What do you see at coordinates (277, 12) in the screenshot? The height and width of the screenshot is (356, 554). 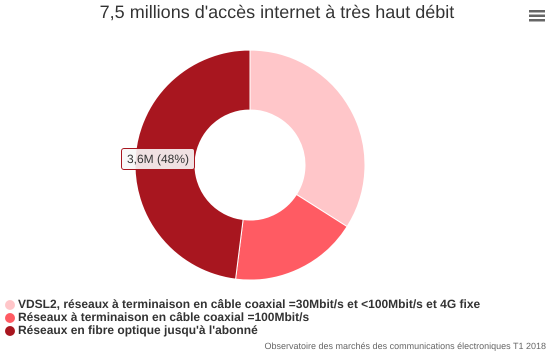 I see `chart-title: 7,5 millions d'accès internet à très haut débit` at bounding box center [277, 12].